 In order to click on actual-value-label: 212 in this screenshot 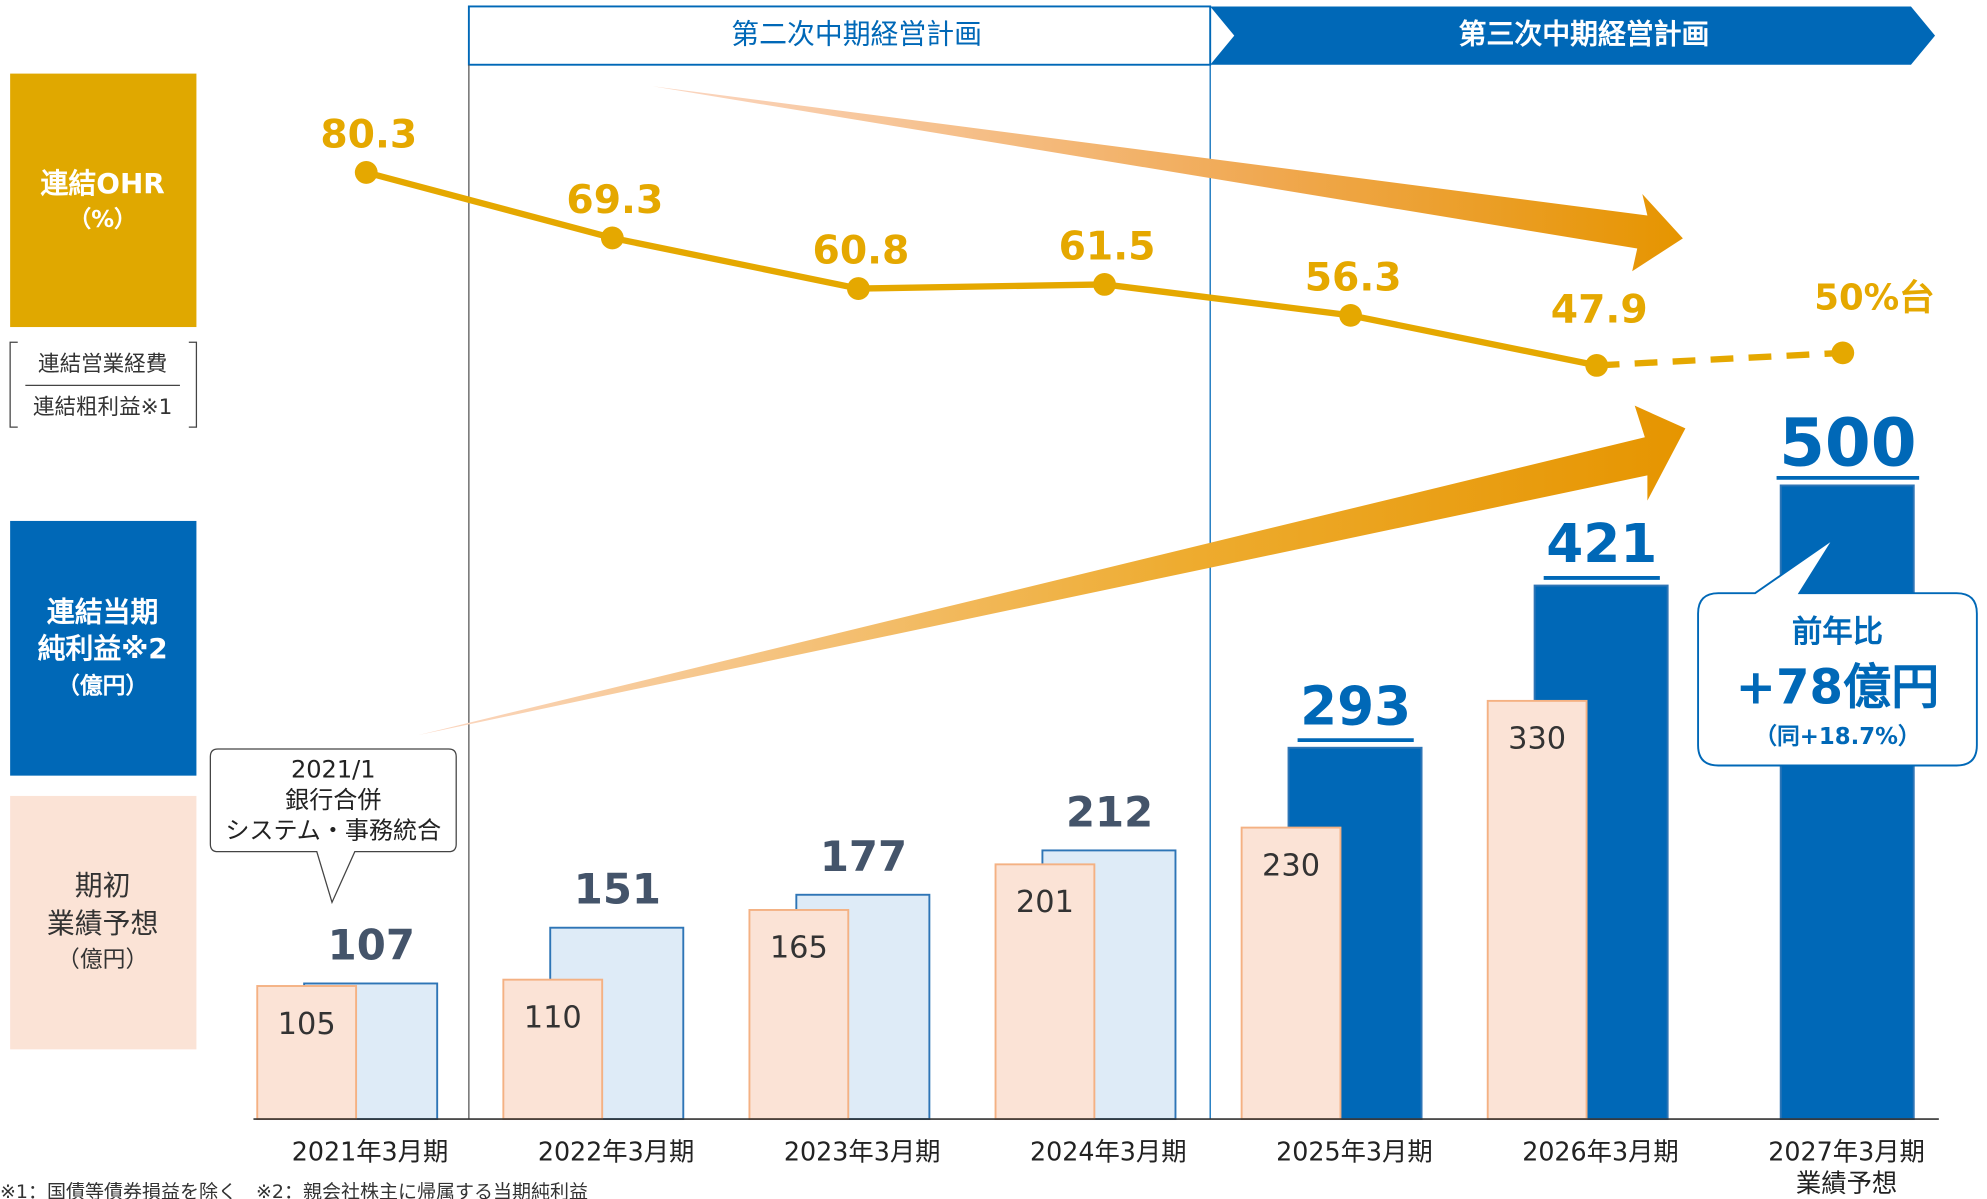, I will do `click(1109, 811)`.